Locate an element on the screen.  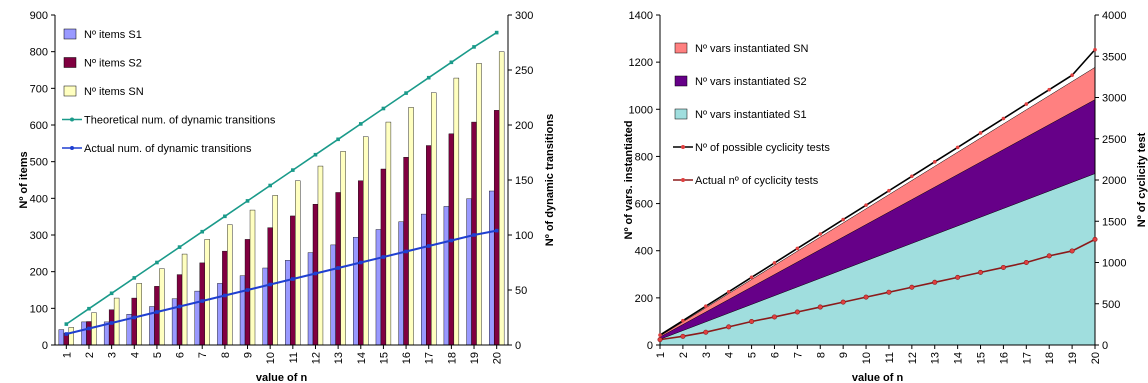
x-tick-label: 13 is located at coordinates (936, 358).